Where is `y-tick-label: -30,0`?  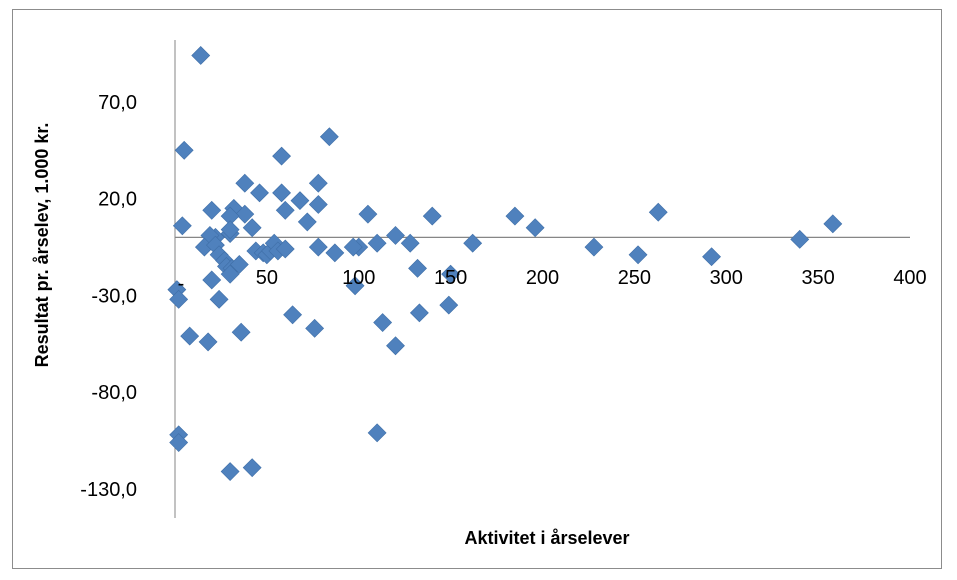 y-tick-label: -30,0 is located at coordinates (114, 296).